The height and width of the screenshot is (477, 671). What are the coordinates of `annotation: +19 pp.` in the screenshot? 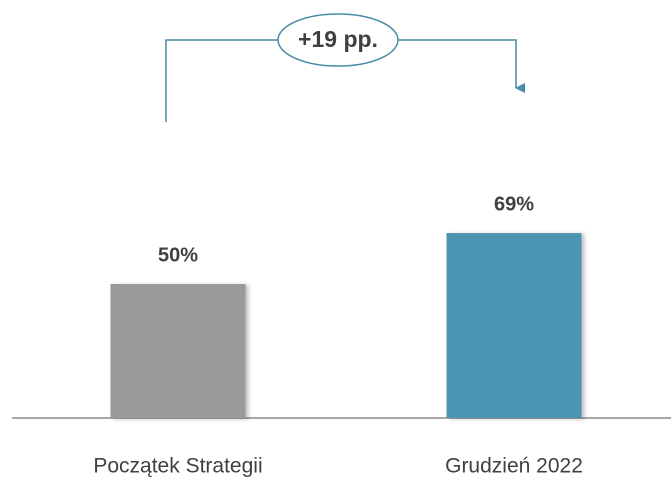 It's located at (338, 39).